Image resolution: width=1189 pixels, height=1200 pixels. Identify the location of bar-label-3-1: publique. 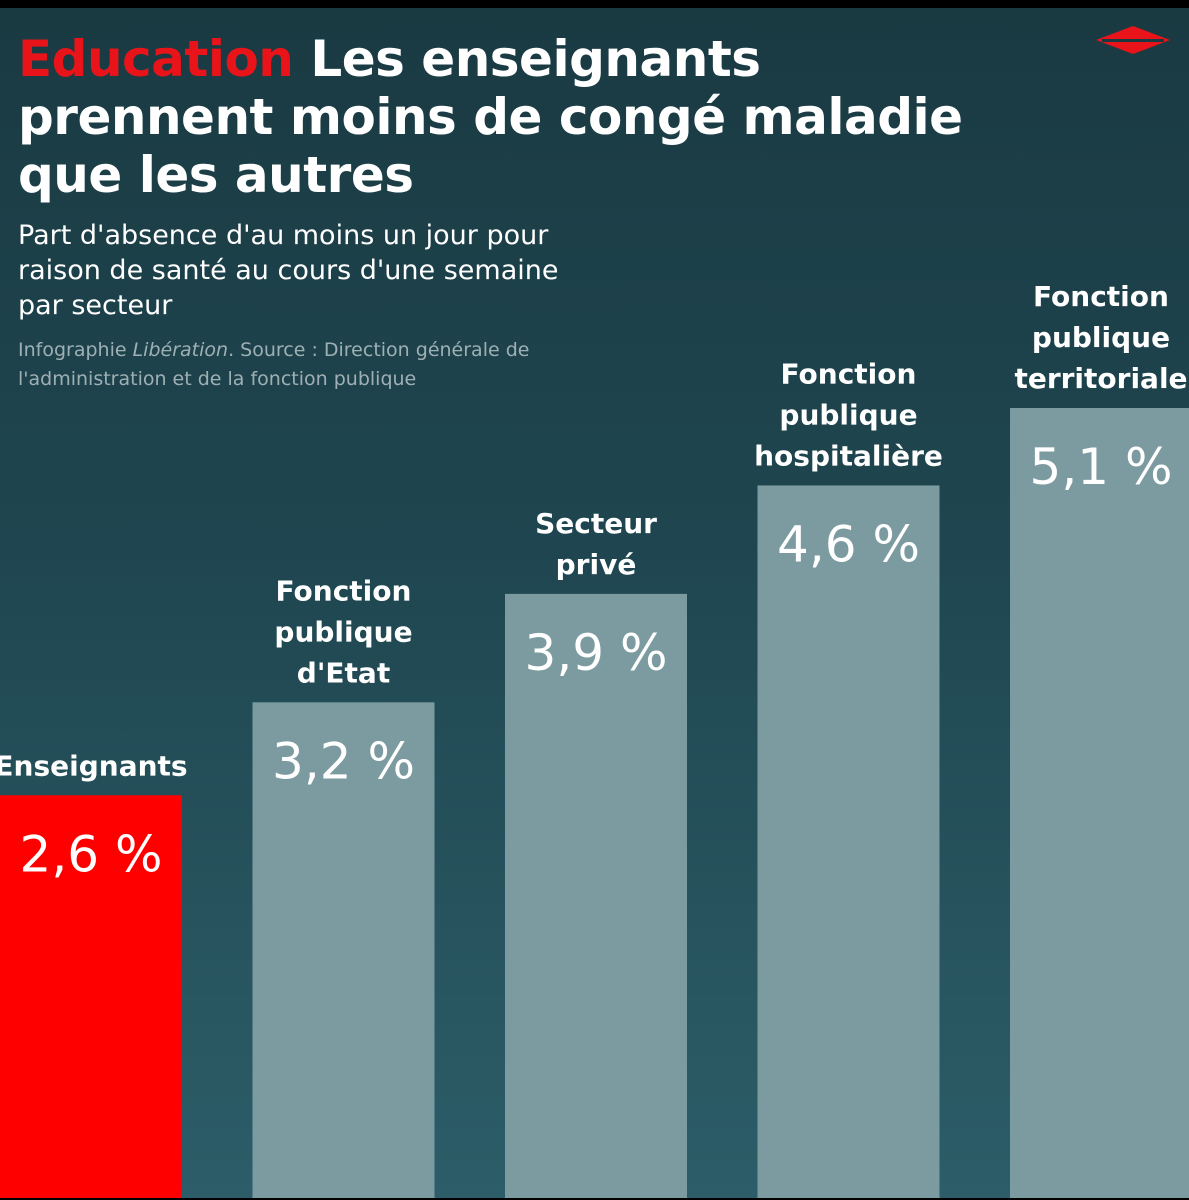
(848, 414).